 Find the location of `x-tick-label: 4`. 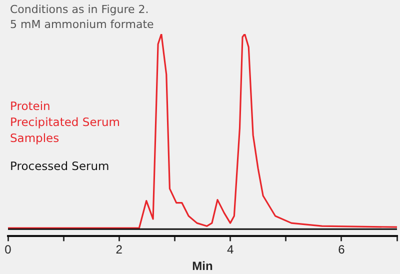

x-tick-label: 4 is located at coordinates (230, 249).